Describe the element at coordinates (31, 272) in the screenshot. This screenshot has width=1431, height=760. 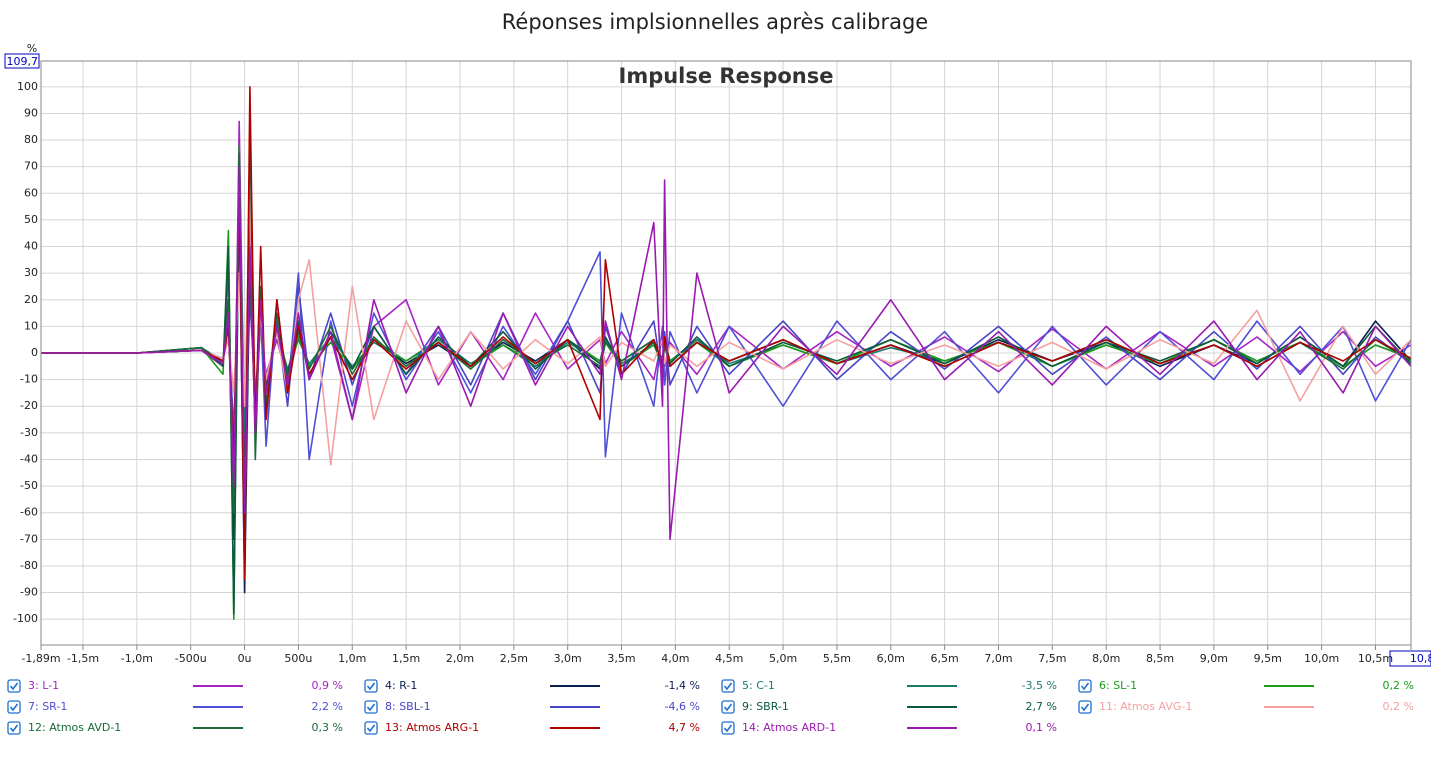
I see `y-tick-label: 30` at that location.